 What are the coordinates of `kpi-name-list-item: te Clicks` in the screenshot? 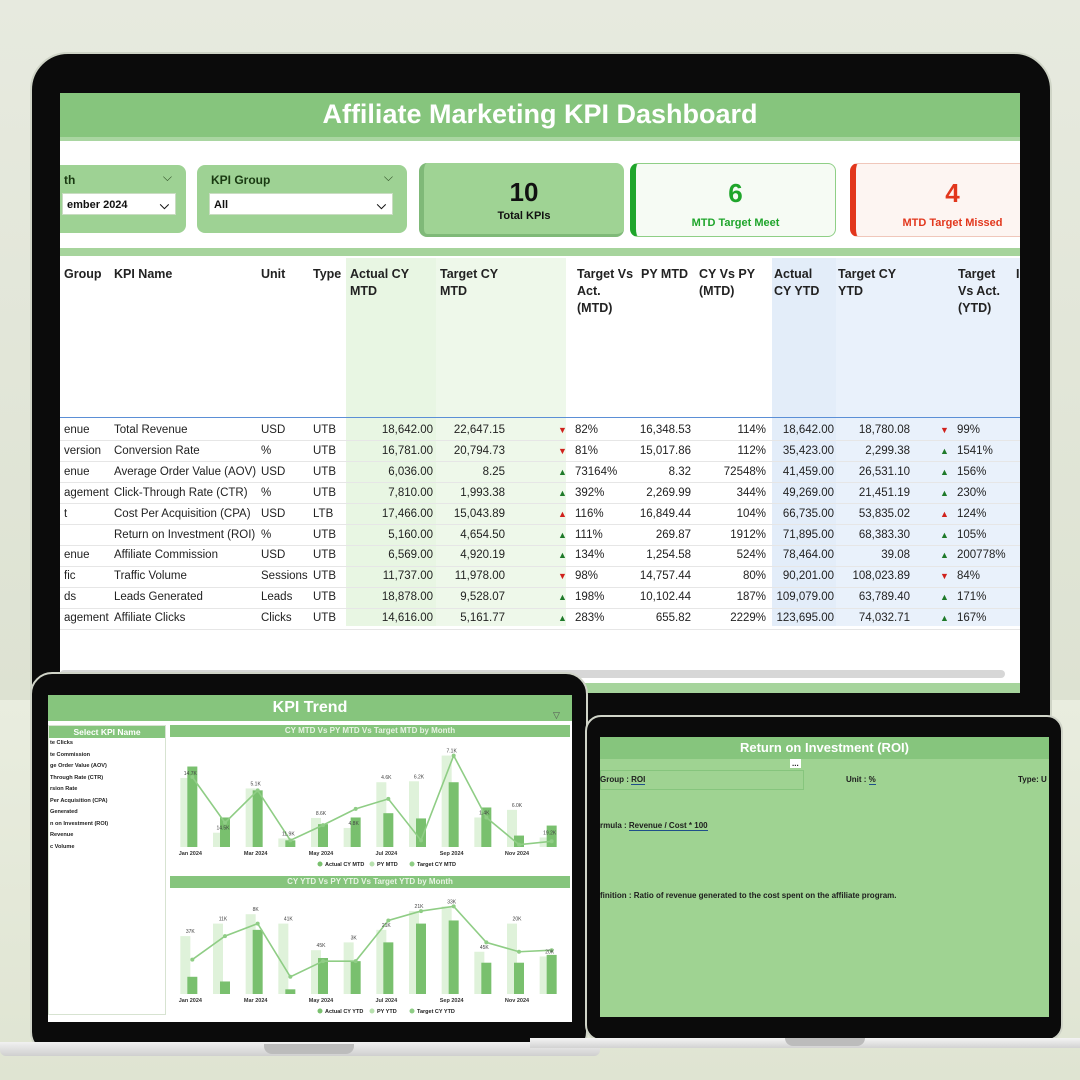 It's located at (62, 743).